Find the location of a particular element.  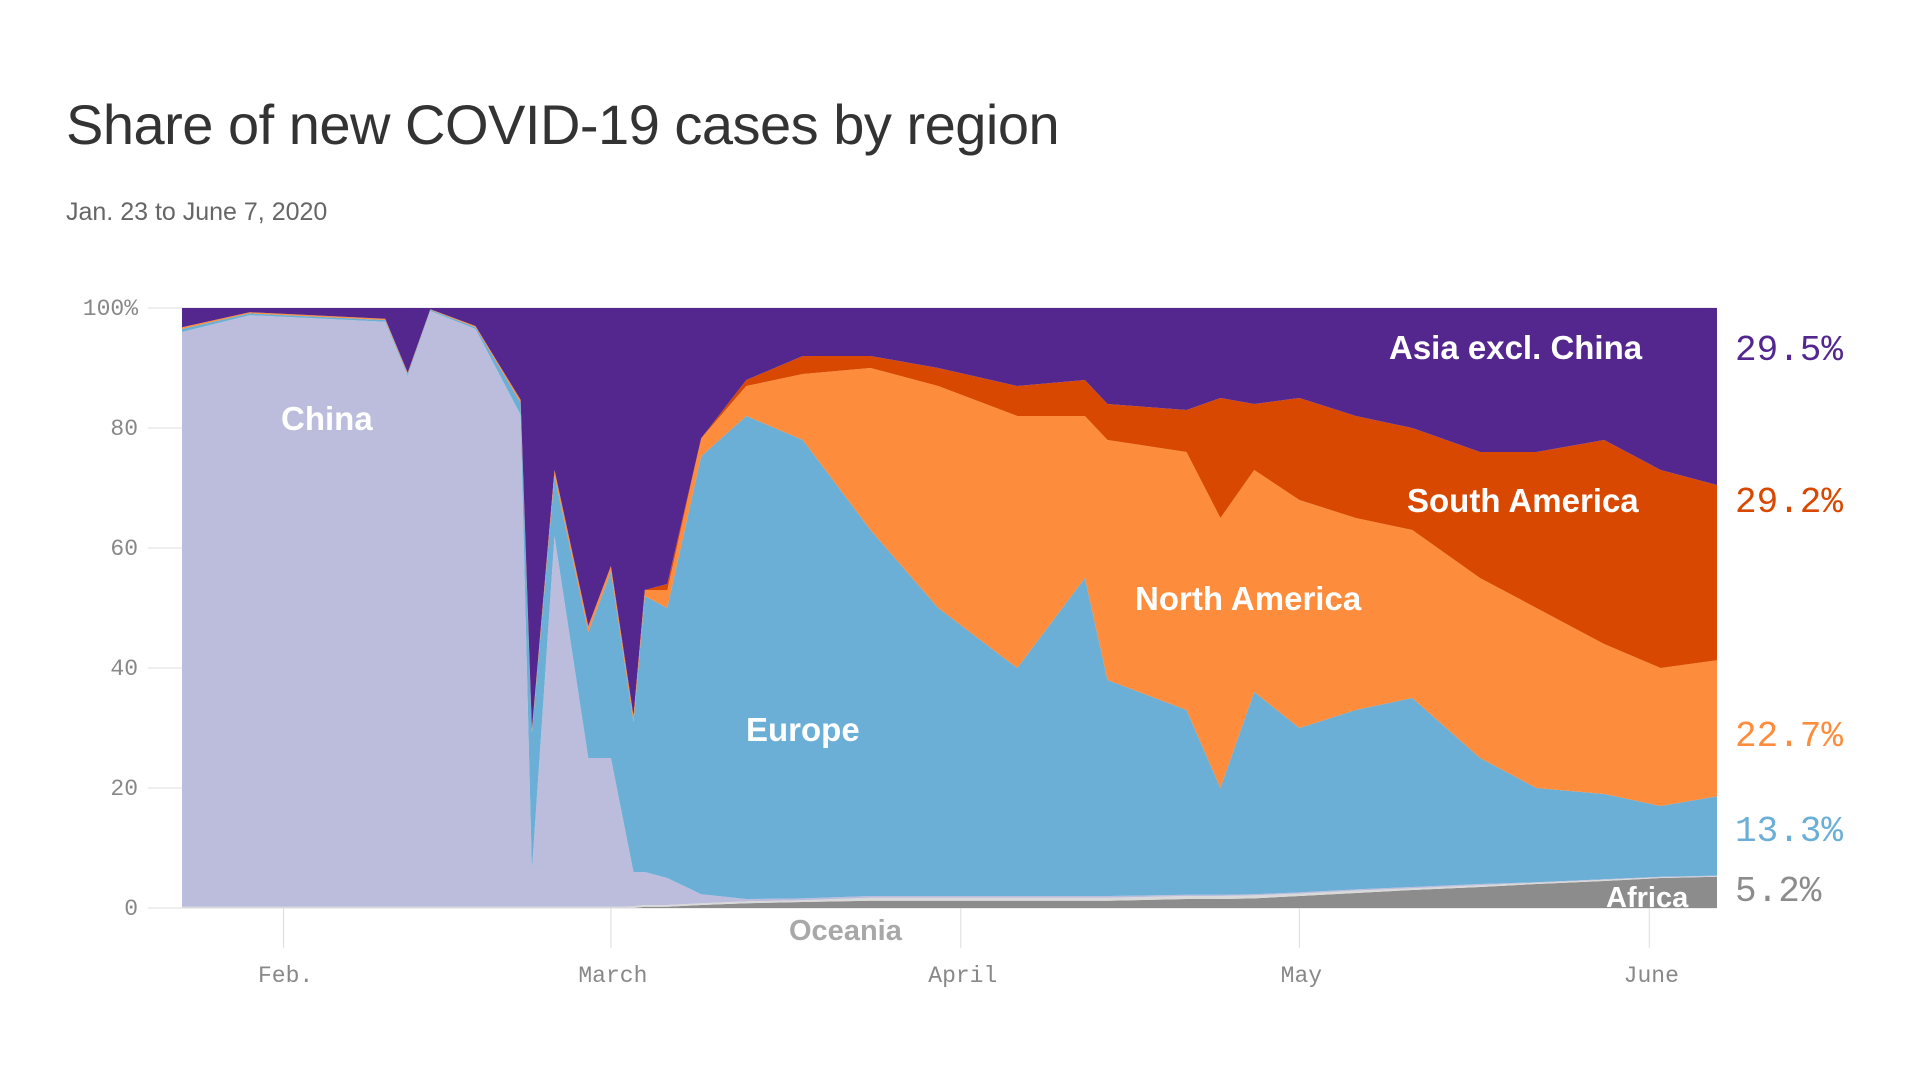

end-label-south-america: 29.2% is located at coordinates (1789, 502).